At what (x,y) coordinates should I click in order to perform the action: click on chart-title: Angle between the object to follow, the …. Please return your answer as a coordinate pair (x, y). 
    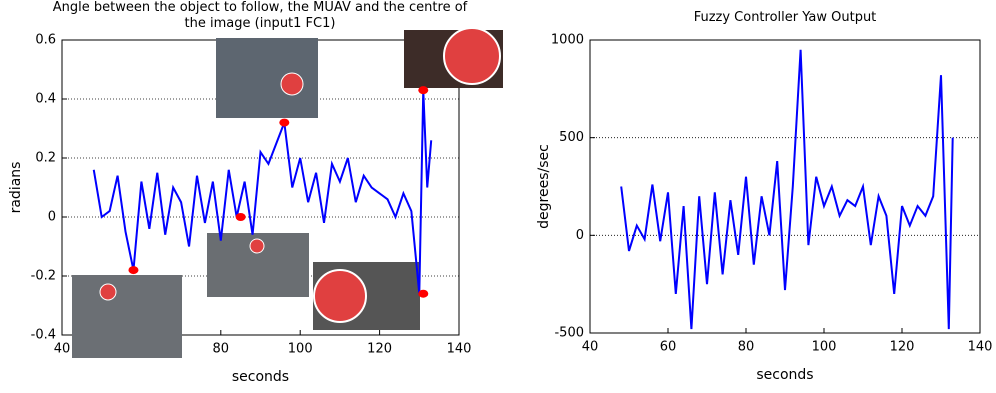
    Looking at the image, I should click on (260, 15).